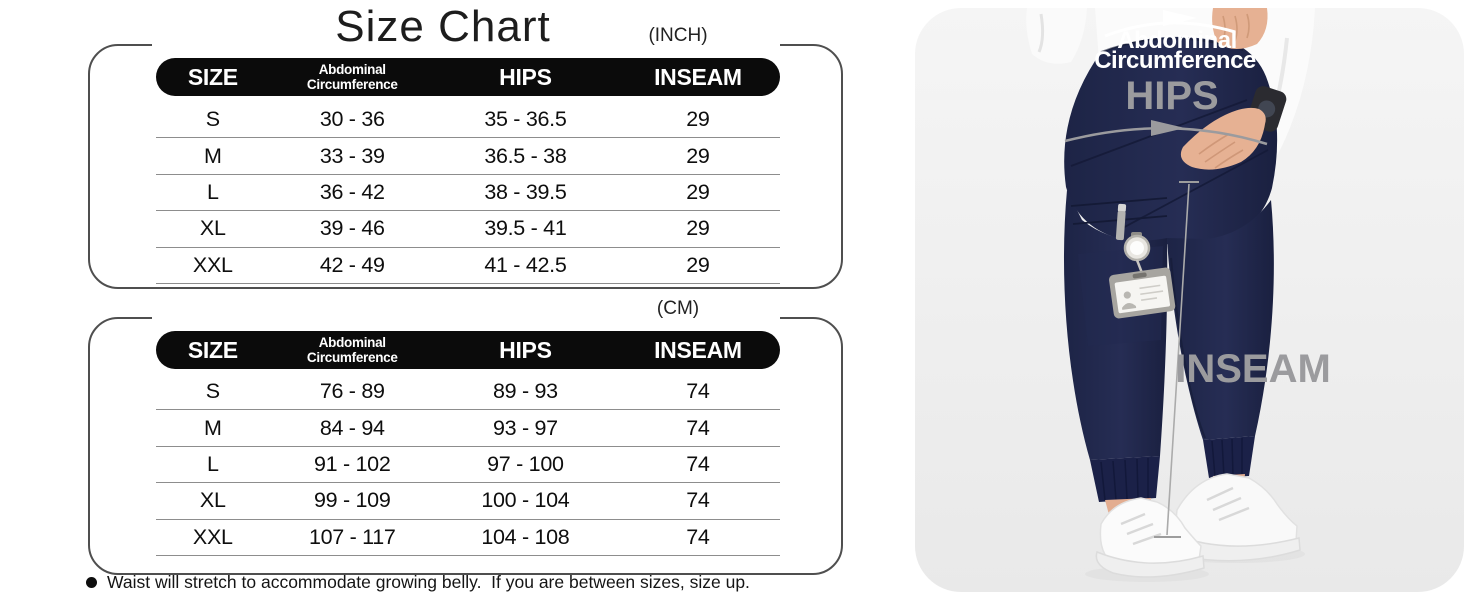  What do you see at coordinates (678, 308) in the screenshot?
I see `unit-label-cm: (CM)` at bounding box center [678, 308].